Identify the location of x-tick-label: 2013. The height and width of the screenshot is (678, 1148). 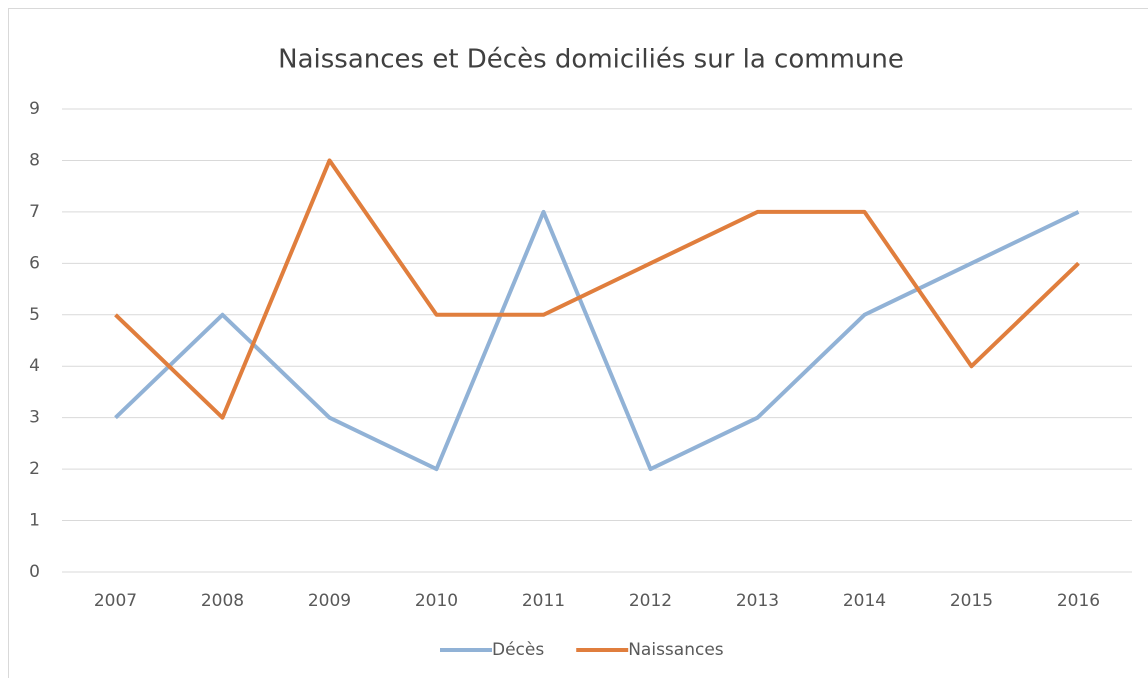
(757, 601).